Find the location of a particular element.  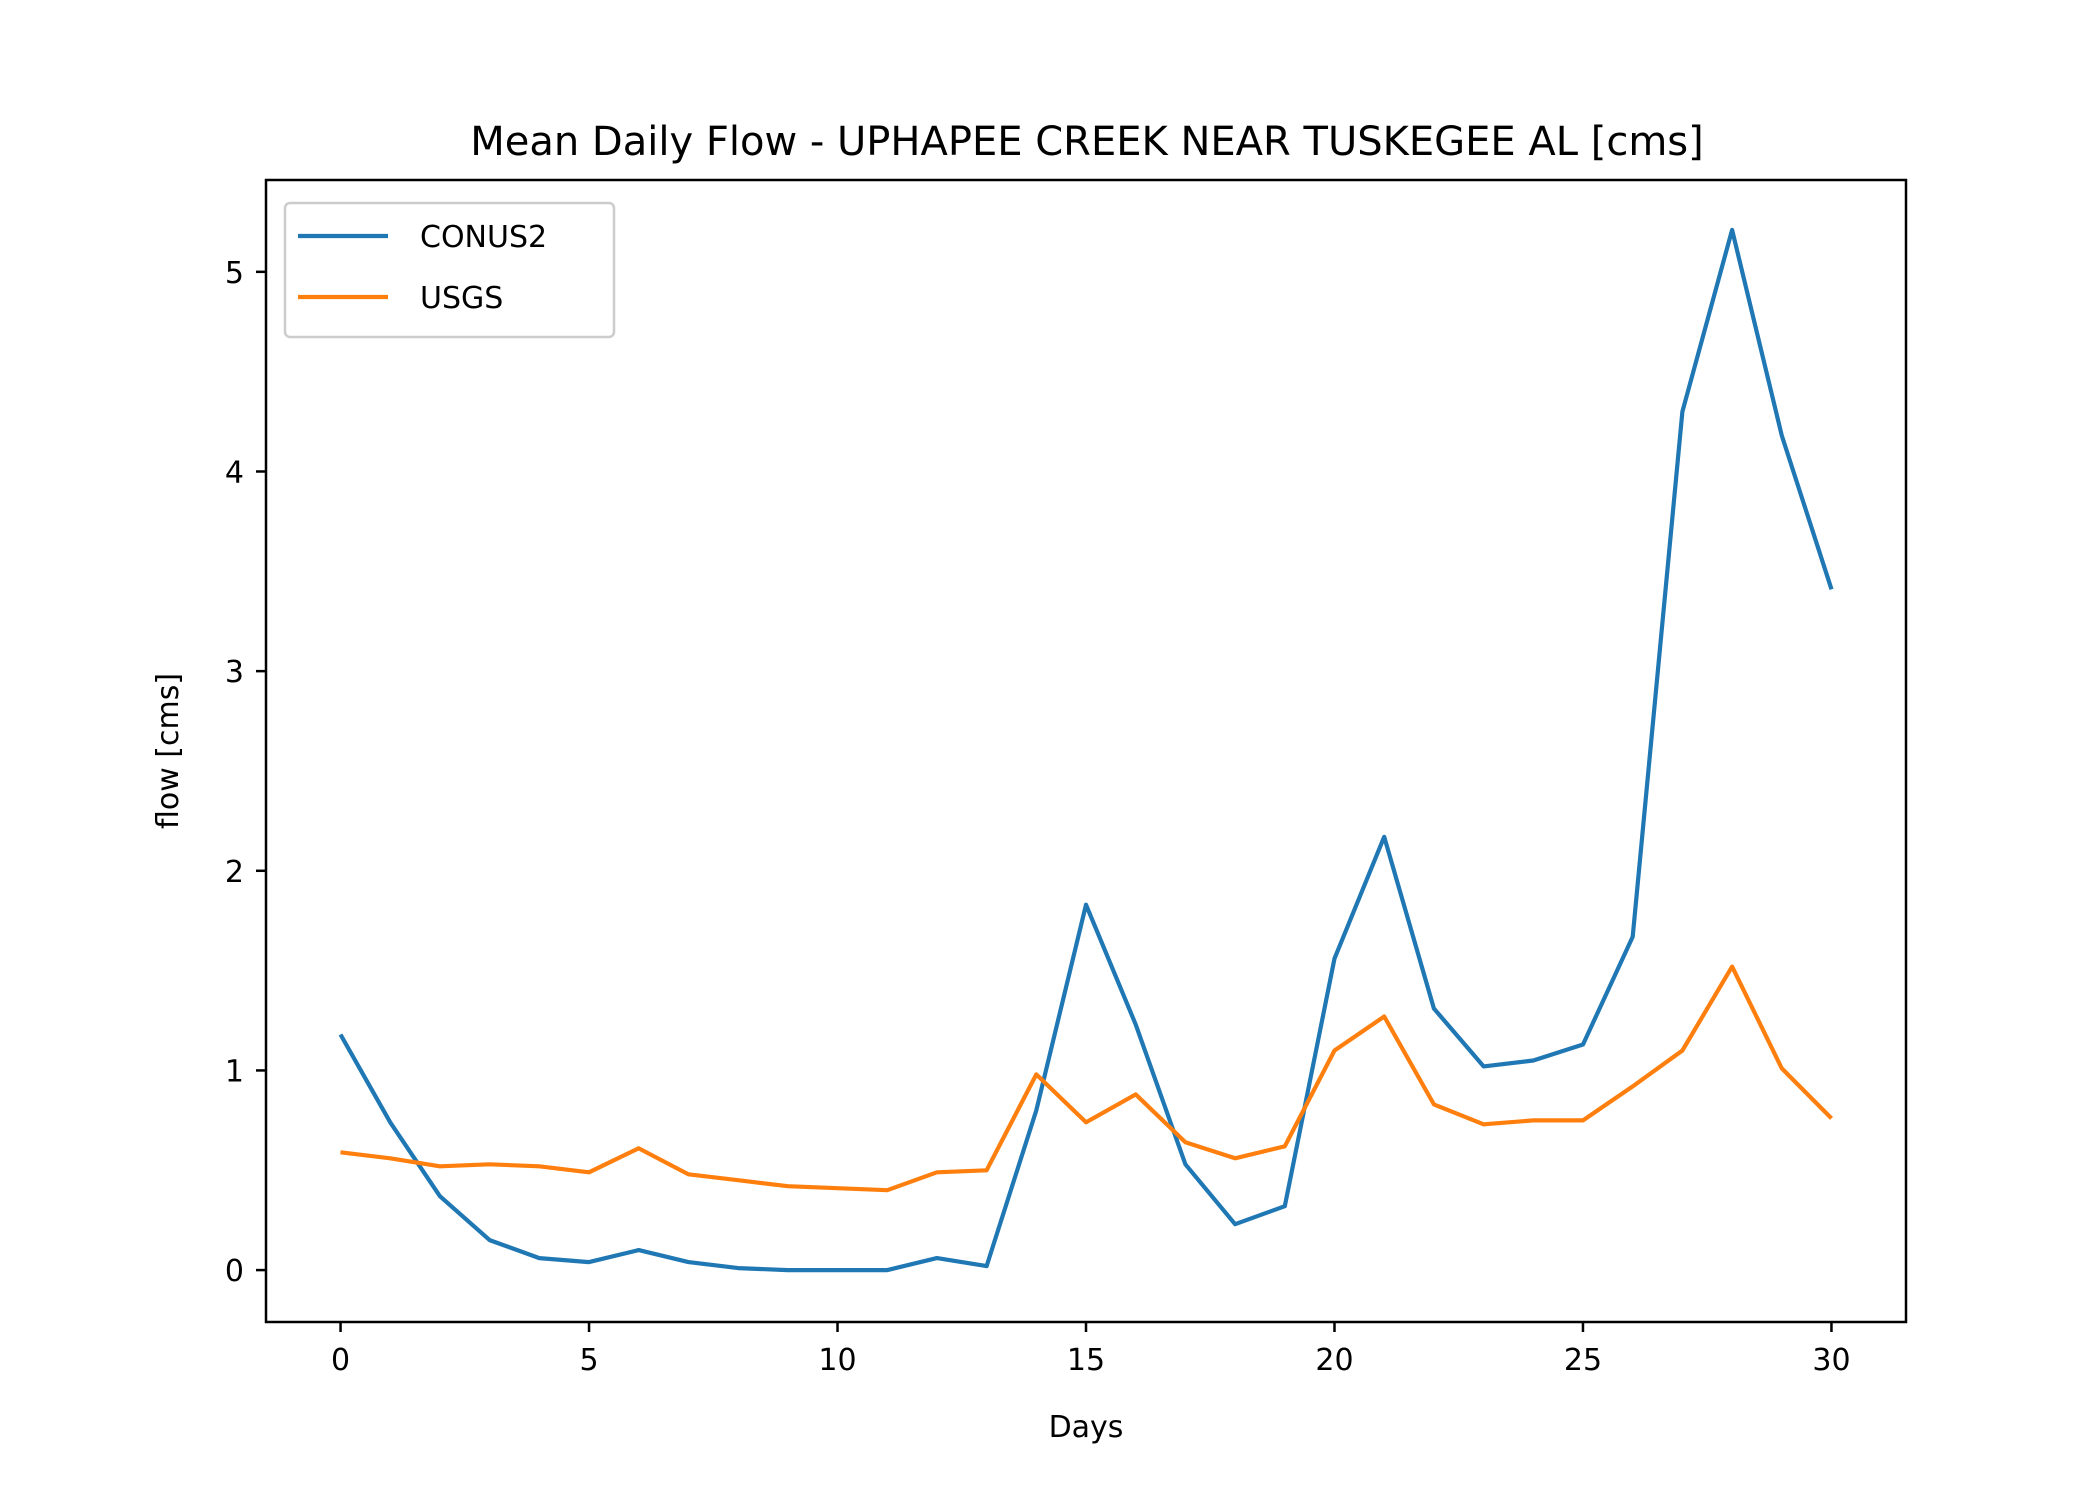

x-axis: 0 5 10 15 20 25 30 is located at coordinates (1091, 1350).